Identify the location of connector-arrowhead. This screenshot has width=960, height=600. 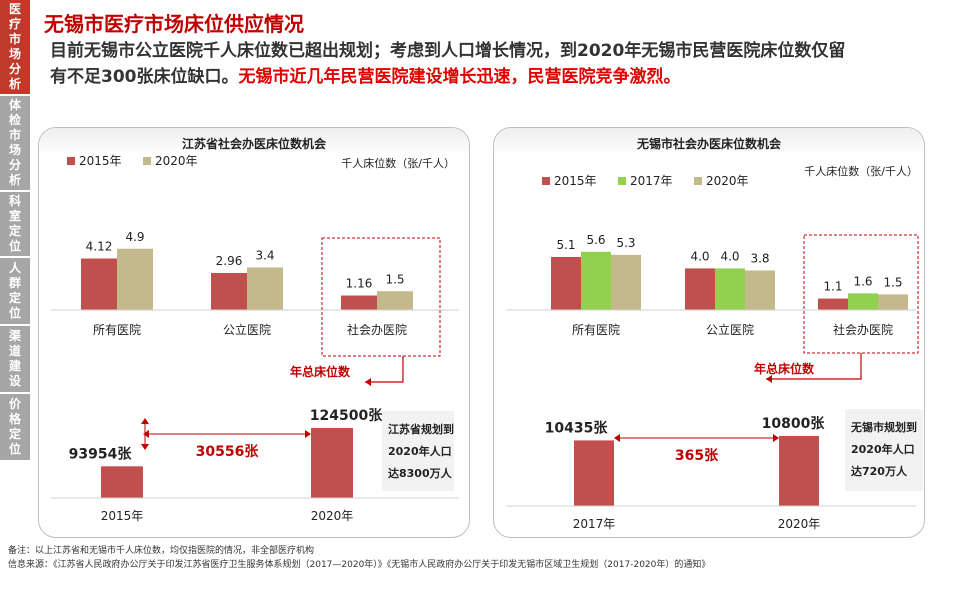
(769, 379).